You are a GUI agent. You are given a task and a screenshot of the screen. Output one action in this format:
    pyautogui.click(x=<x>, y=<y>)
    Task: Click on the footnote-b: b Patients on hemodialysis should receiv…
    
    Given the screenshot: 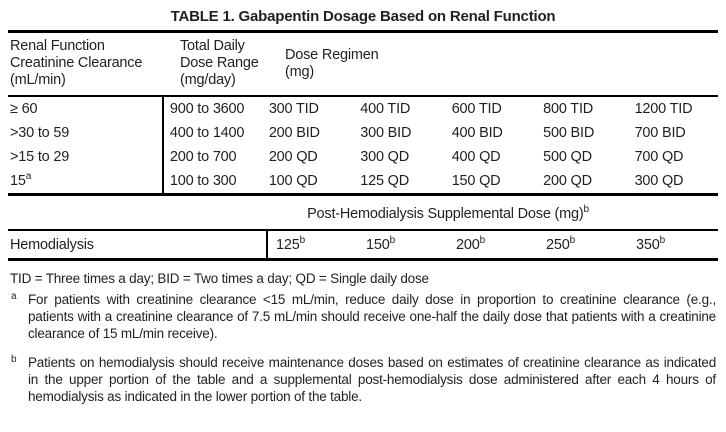 What is the action you would take?
    pyautogui.click(x=363, y=379)
    